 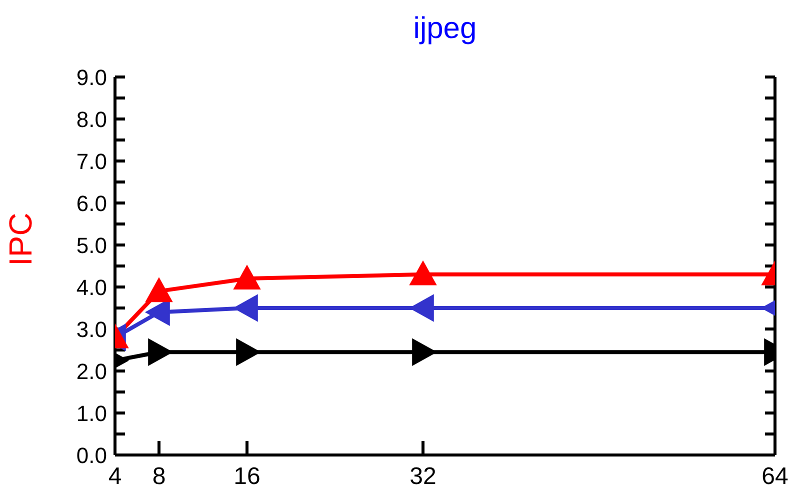 What do you see at coordinates (91, 161) in the screenshot?
I see `y-tick-label: 7.0` at bounding box center [91, 161].